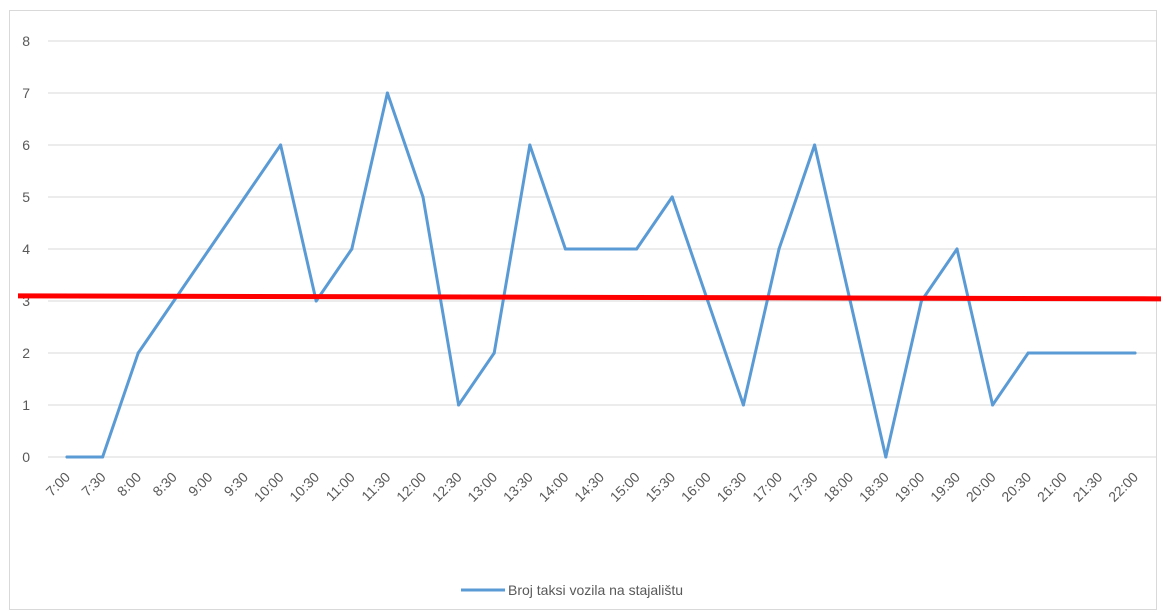 The width and height of the screenshot is (1161, 614). I want to click on y-tick-label-4: 4, so click(26, 249).